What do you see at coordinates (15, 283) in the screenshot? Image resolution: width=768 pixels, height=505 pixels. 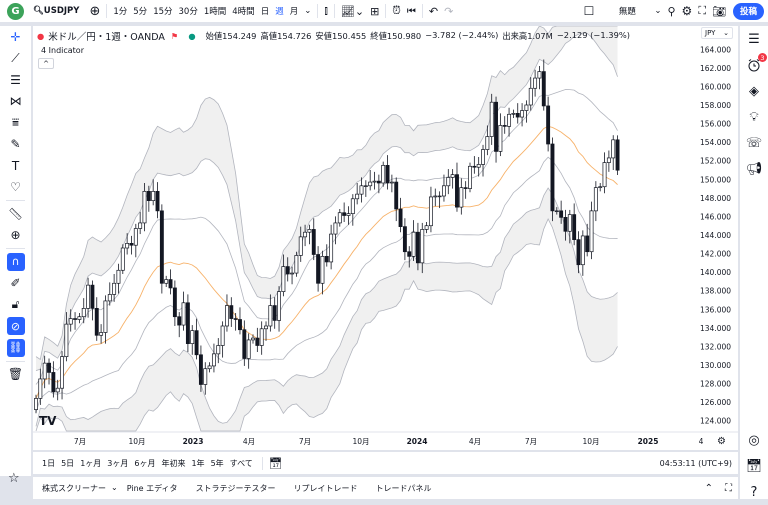 I see `draw-mode-icon: ✐` at bounding box center [15, 283].